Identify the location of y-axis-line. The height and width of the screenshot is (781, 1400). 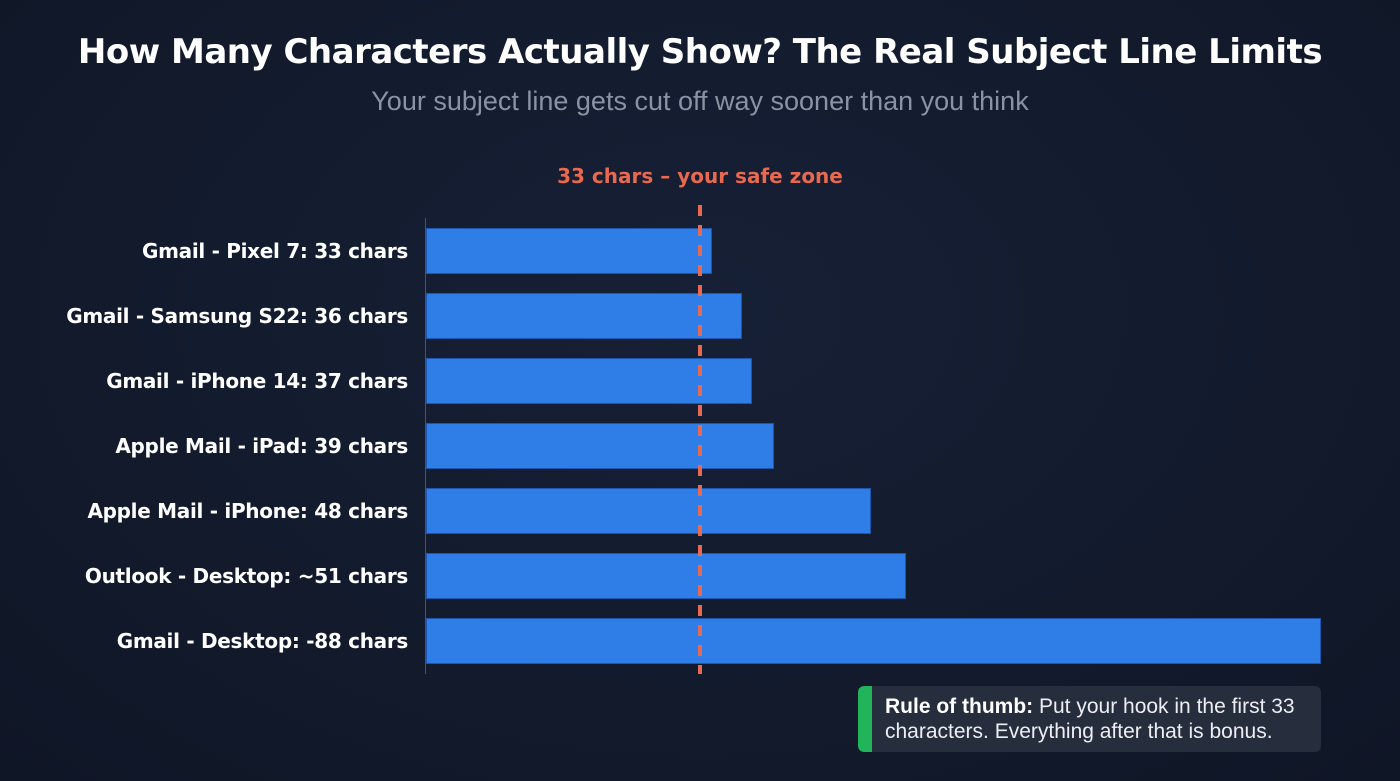
(425, 446).